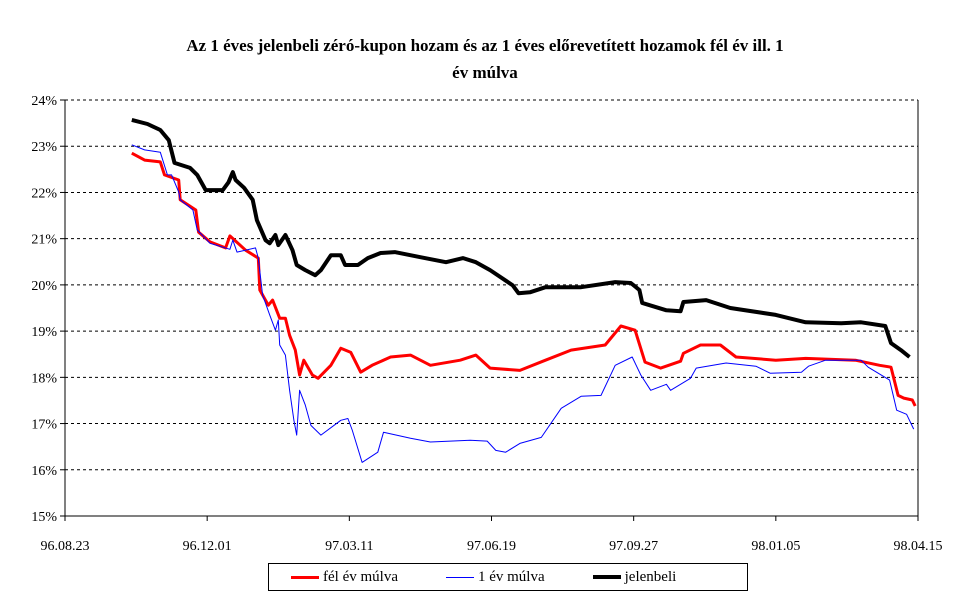  What do you see at coordinates (650, 576) in the screenshot?
I see `legend-label: jelenbeli` at bounding box center [650, 576].